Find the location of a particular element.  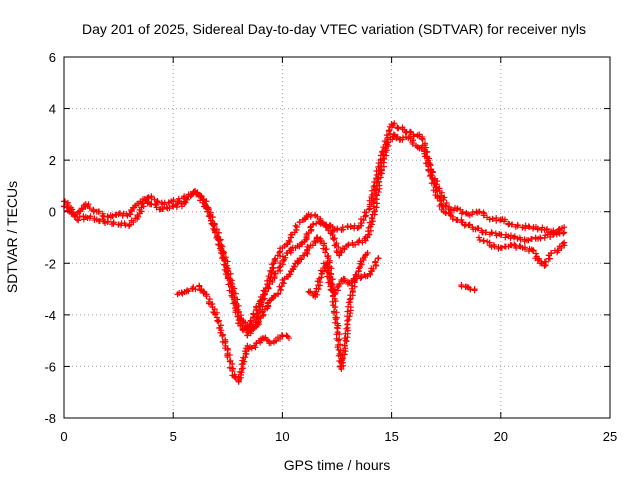

y-tick-label: 0 is located at coordinates (52, 212).